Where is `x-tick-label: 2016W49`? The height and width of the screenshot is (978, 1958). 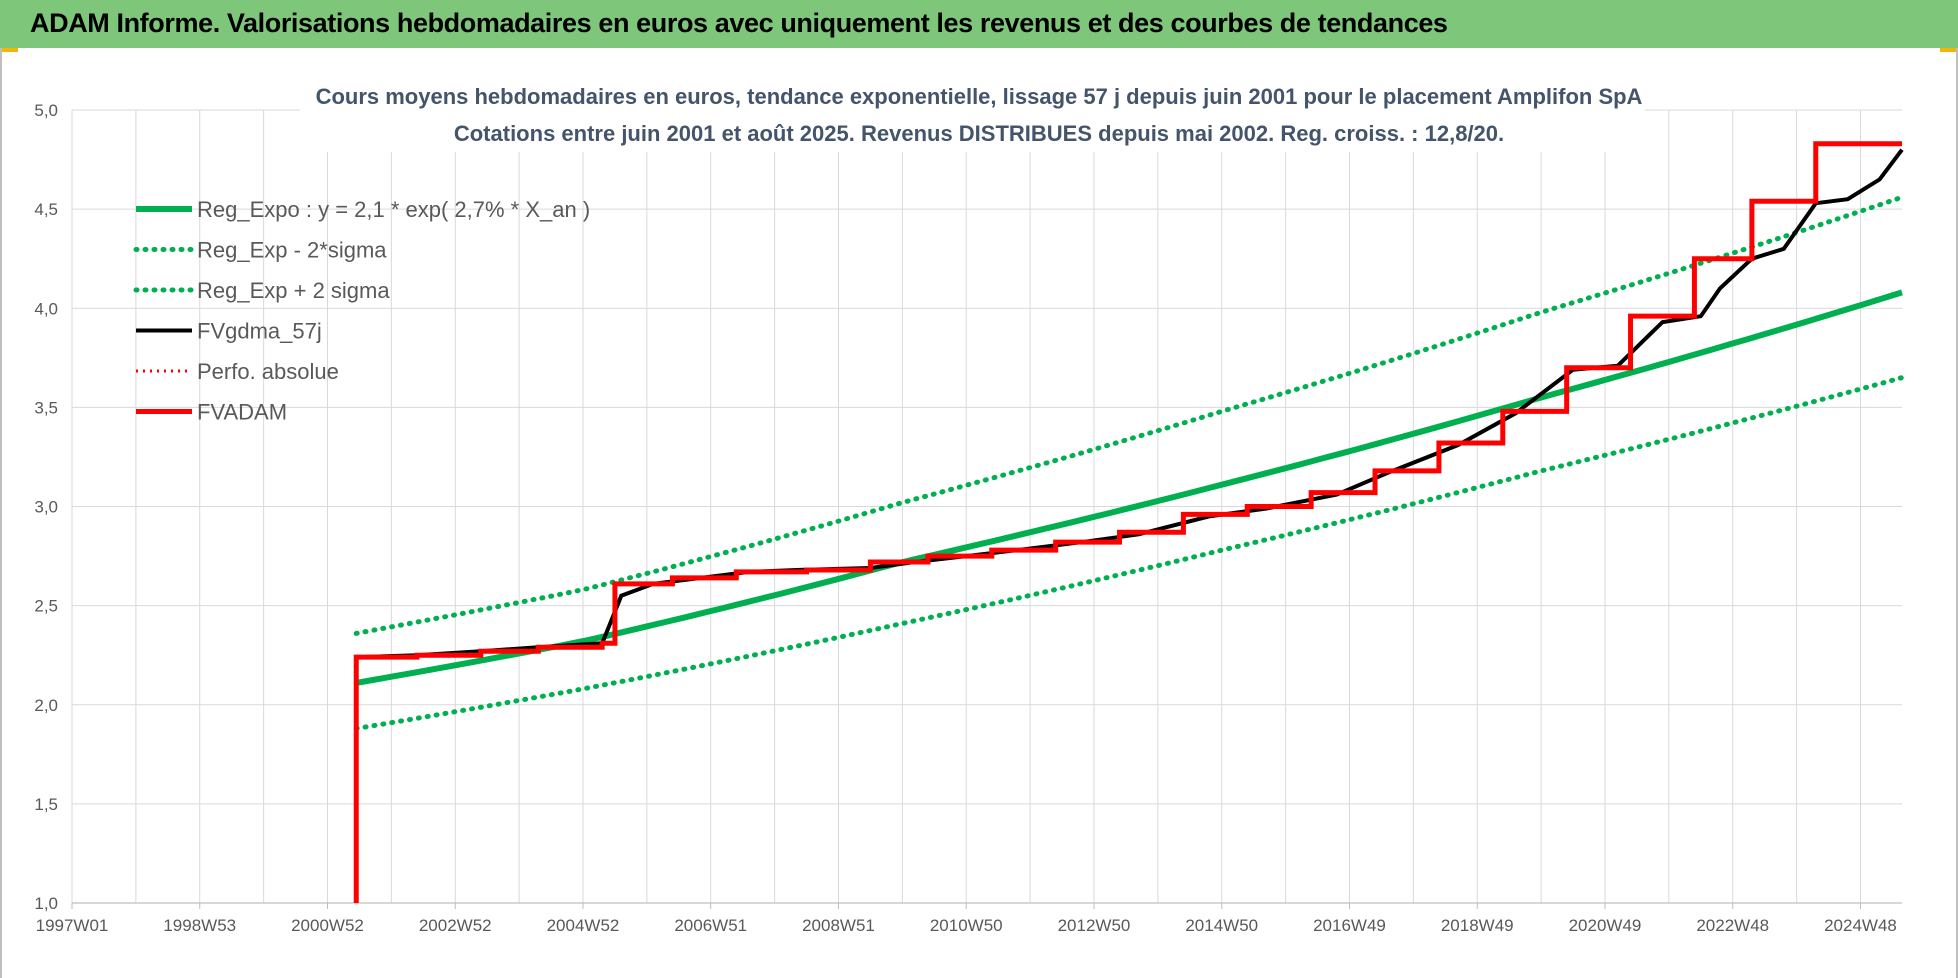 x-tick-label: 2016W49 is located at coordinates (1349, 925).